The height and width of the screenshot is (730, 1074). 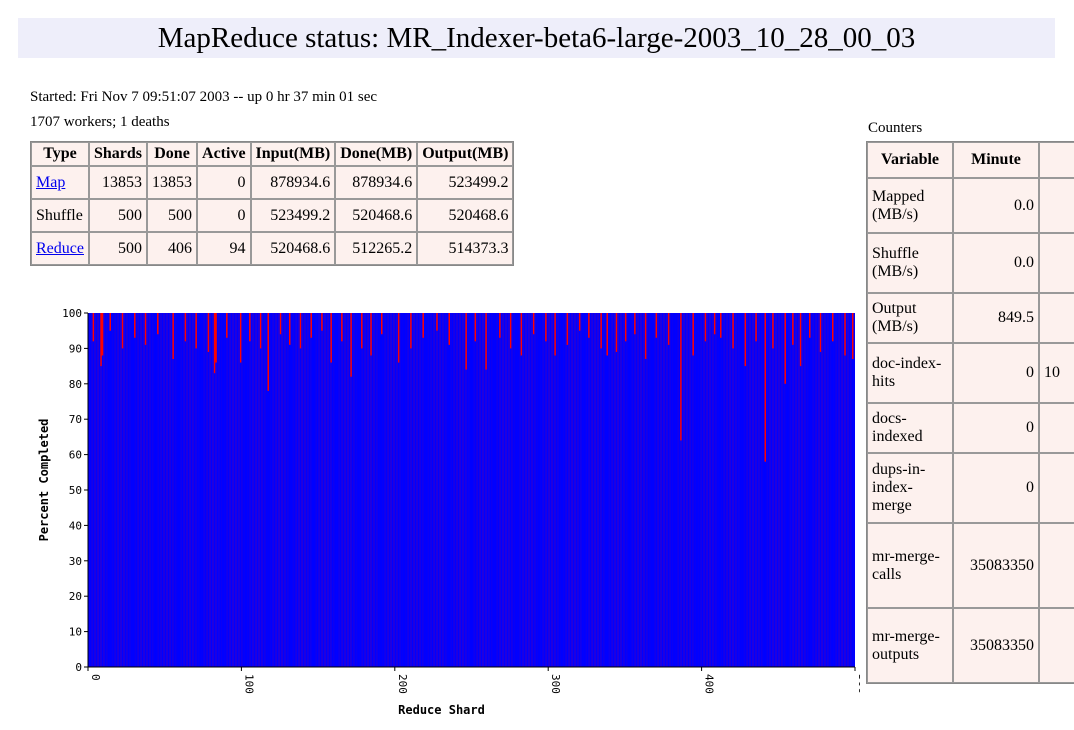 I want to click on counter-row: mr-merge-calls 35083350, so click(x=970, y=565).